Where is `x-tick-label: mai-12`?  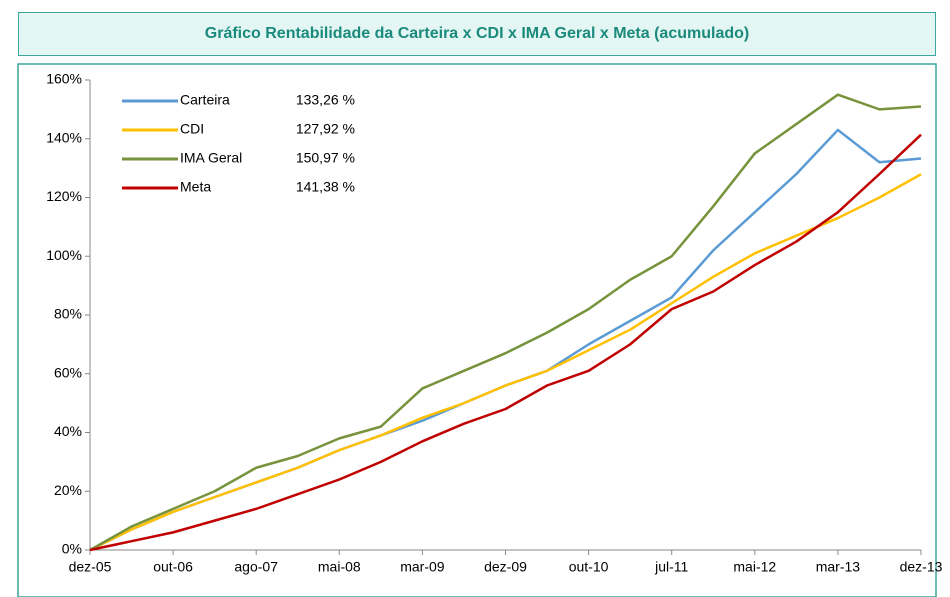 x-tick-label: mai-12 is located at coordinates (754, 567).